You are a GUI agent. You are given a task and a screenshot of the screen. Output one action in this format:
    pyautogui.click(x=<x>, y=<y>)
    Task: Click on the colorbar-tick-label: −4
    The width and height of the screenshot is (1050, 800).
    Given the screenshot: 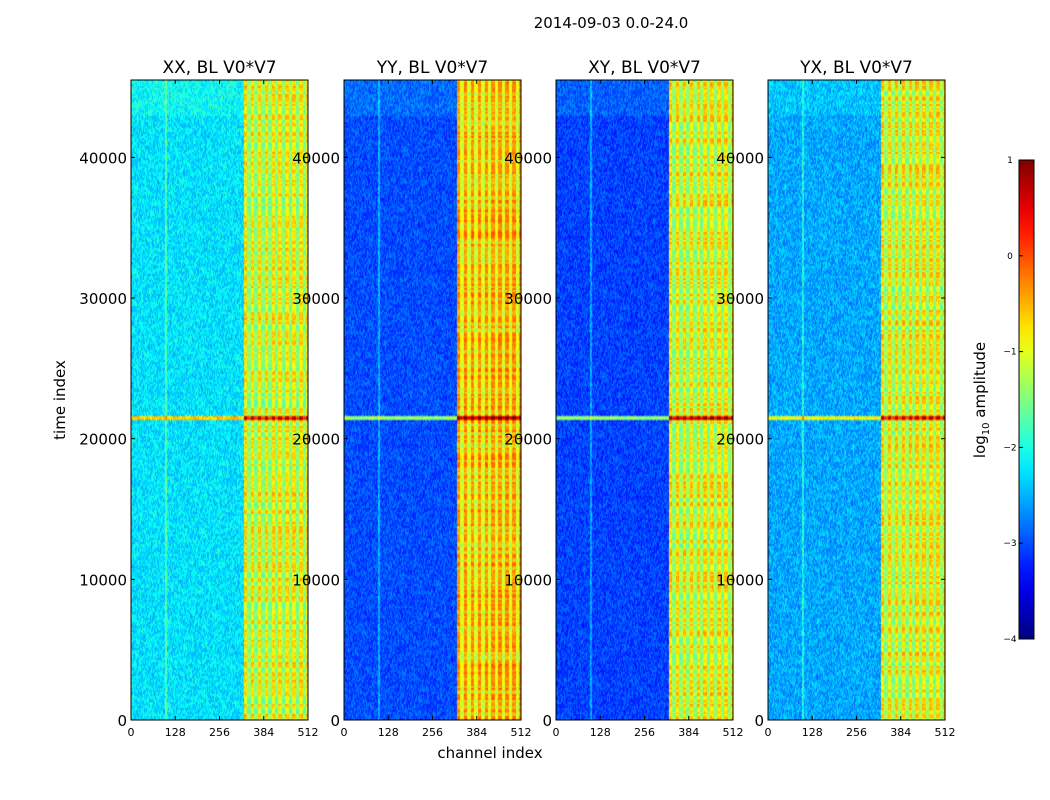 What is the action you would take?
    pyautogui.click(x=1010, y=640)
    